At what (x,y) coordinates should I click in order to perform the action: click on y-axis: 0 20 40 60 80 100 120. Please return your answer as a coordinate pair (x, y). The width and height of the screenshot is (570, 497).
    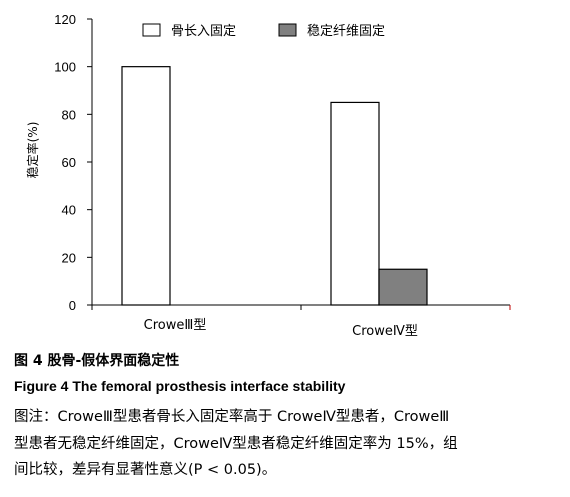
    Looking at the image, I should click on (73, 162).